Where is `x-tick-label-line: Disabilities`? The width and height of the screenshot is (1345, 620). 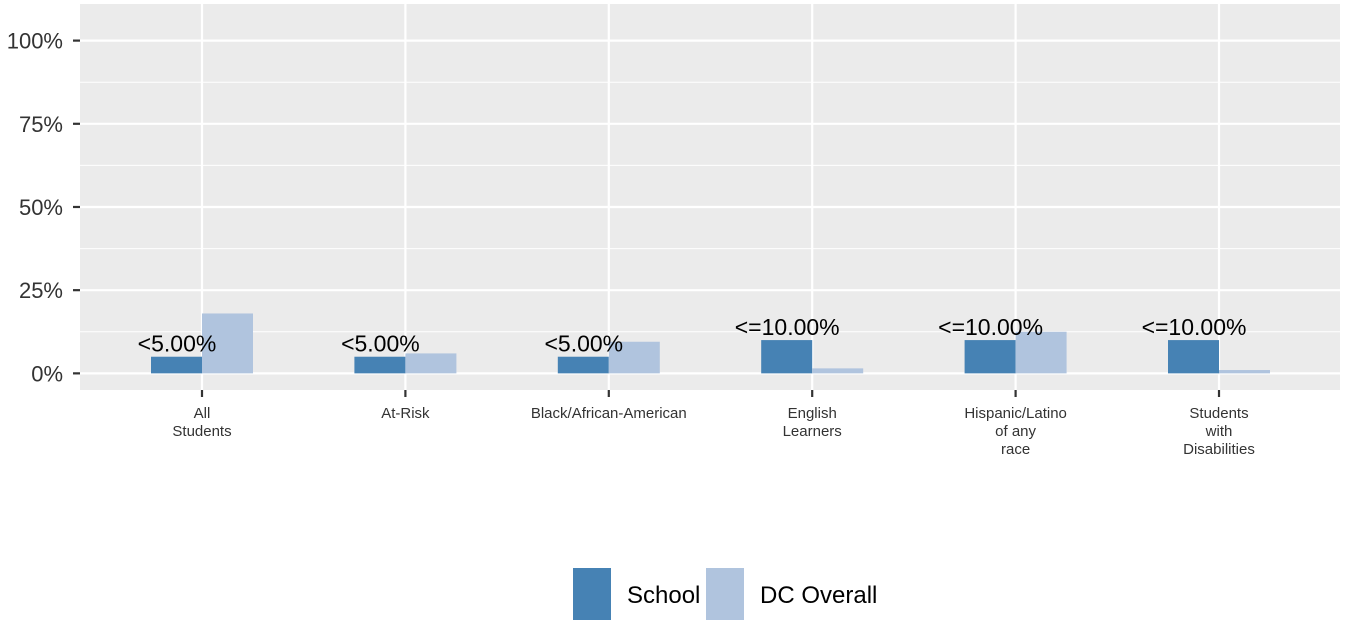
x-tick-label-line: Disabilities is located at coordinates (1219, 449).